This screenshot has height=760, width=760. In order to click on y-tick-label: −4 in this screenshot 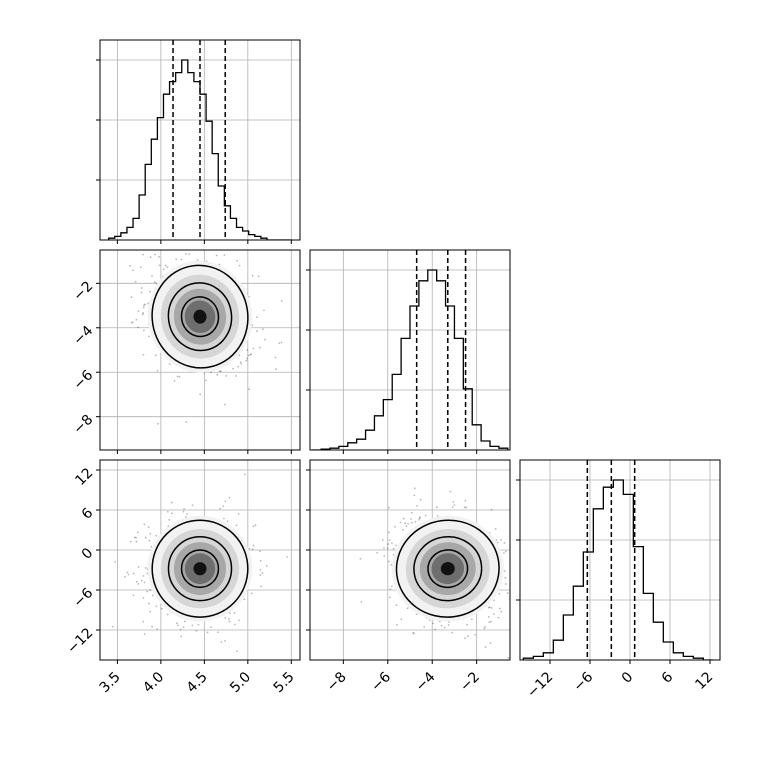, I will do `click(83, 336)`.